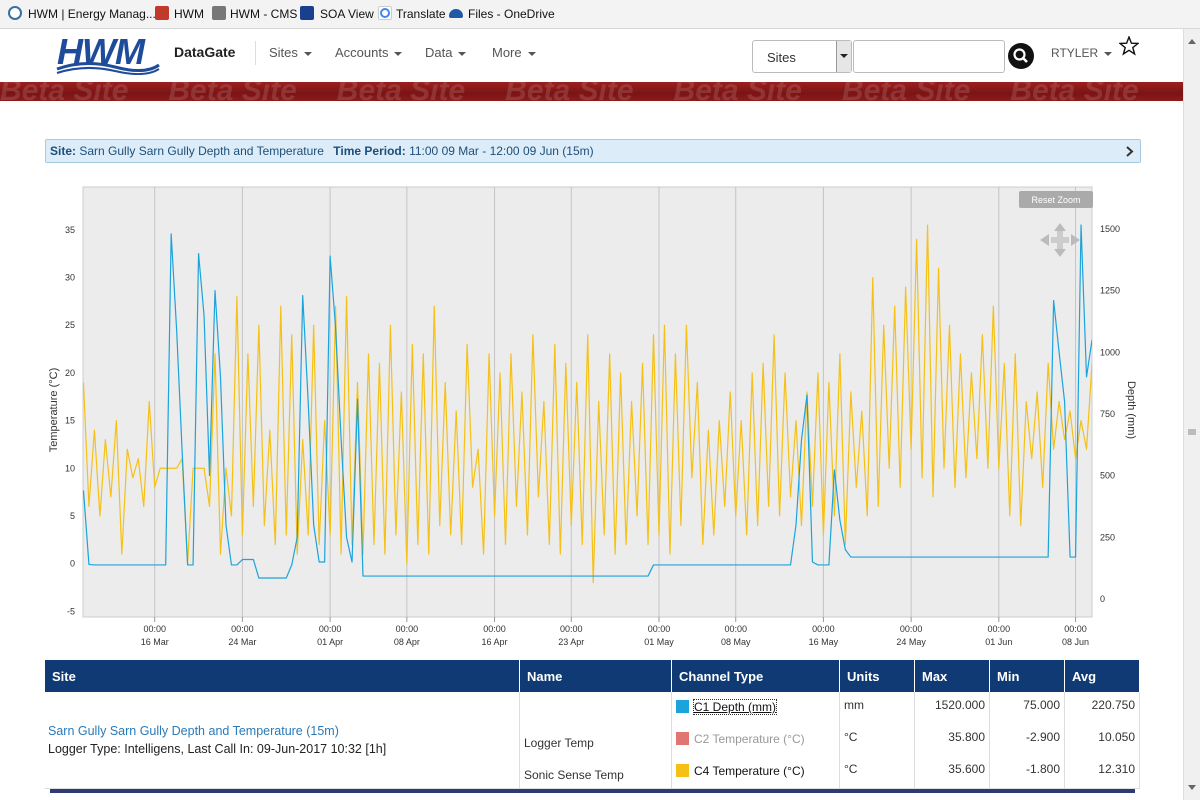 The image size is (1200, 800). What do you see at coordinates (71, 611) in the screenshot?
I see `y-tick-label: -5` at bounding box center [71, 611].